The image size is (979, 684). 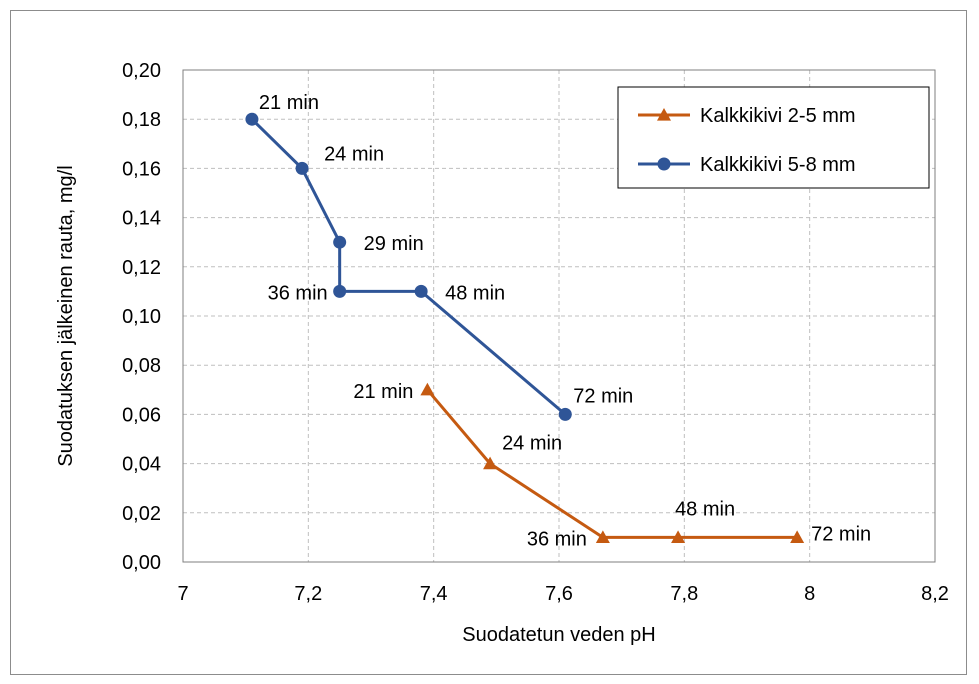 I want to click on legend-entry-kalkkikivi-5-8: Kalkkikivi 5-8 mm, so click(x=747, y=165).